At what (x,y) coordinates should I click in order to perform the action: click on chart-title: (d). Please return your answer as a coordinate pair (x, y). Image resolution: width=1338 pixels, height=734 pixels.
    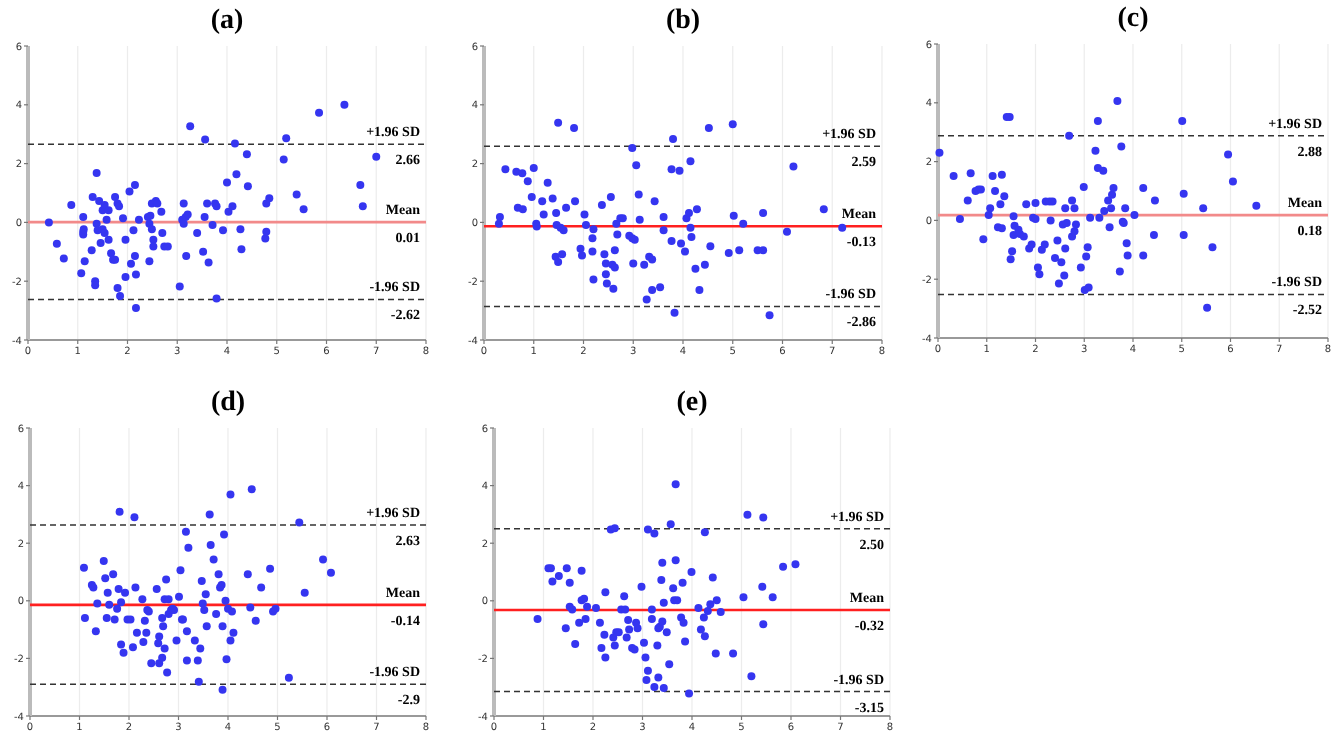
    Looking at the image, I should click on (228, 403).